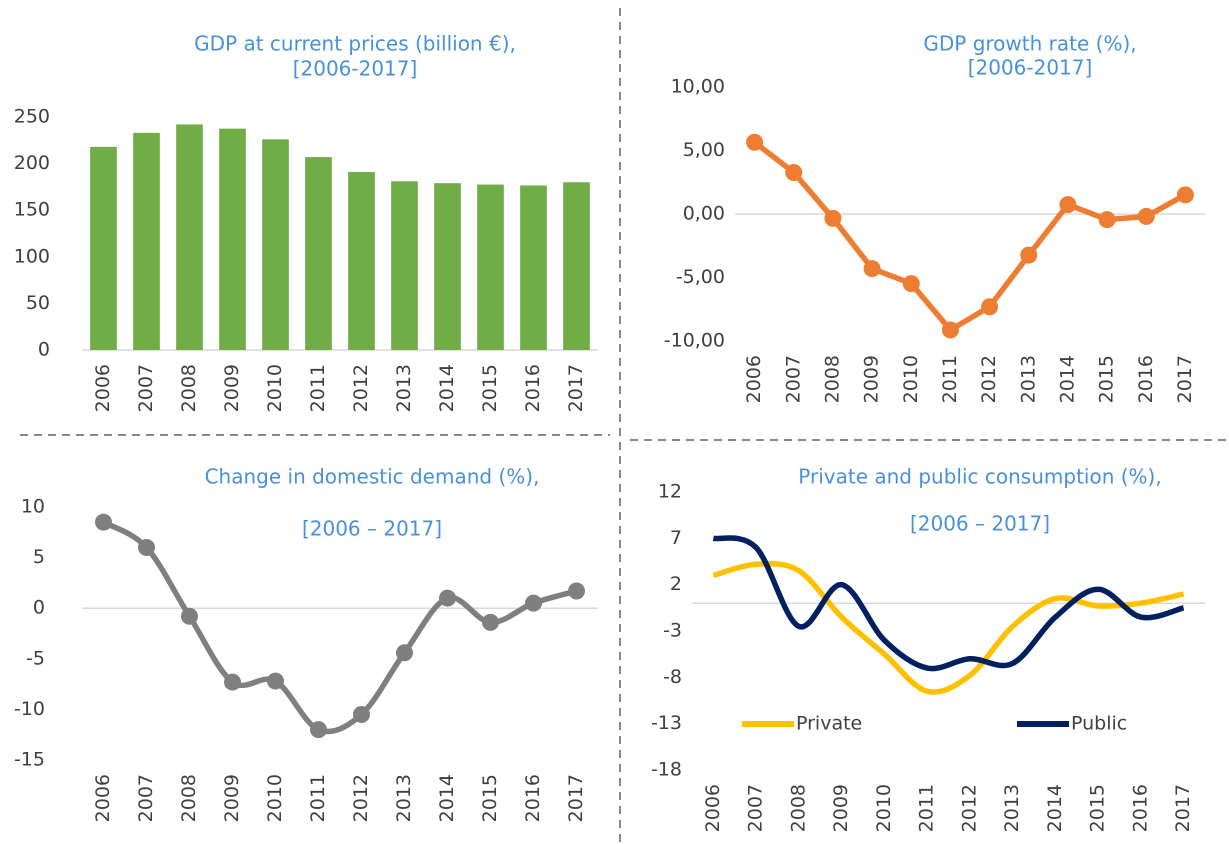 This screenshot has width=1229, height=844. Describe the element at coordinates (1029, 44) in the screenshot. I see `chart-title: GDP growth rate (%),` at that location.